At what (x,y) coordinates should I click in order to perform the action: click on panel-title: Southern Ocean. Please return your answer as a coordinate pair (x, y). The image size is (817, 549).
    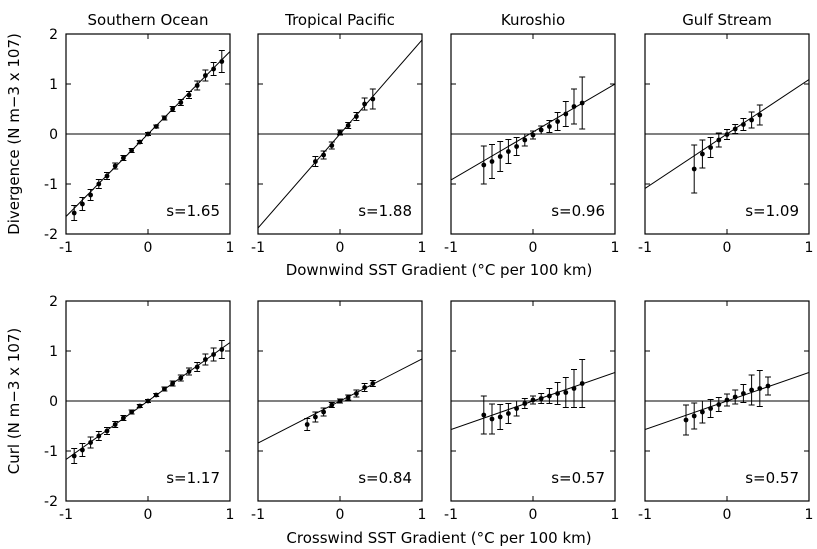
    Looking at the image, I should click on (148, 20).